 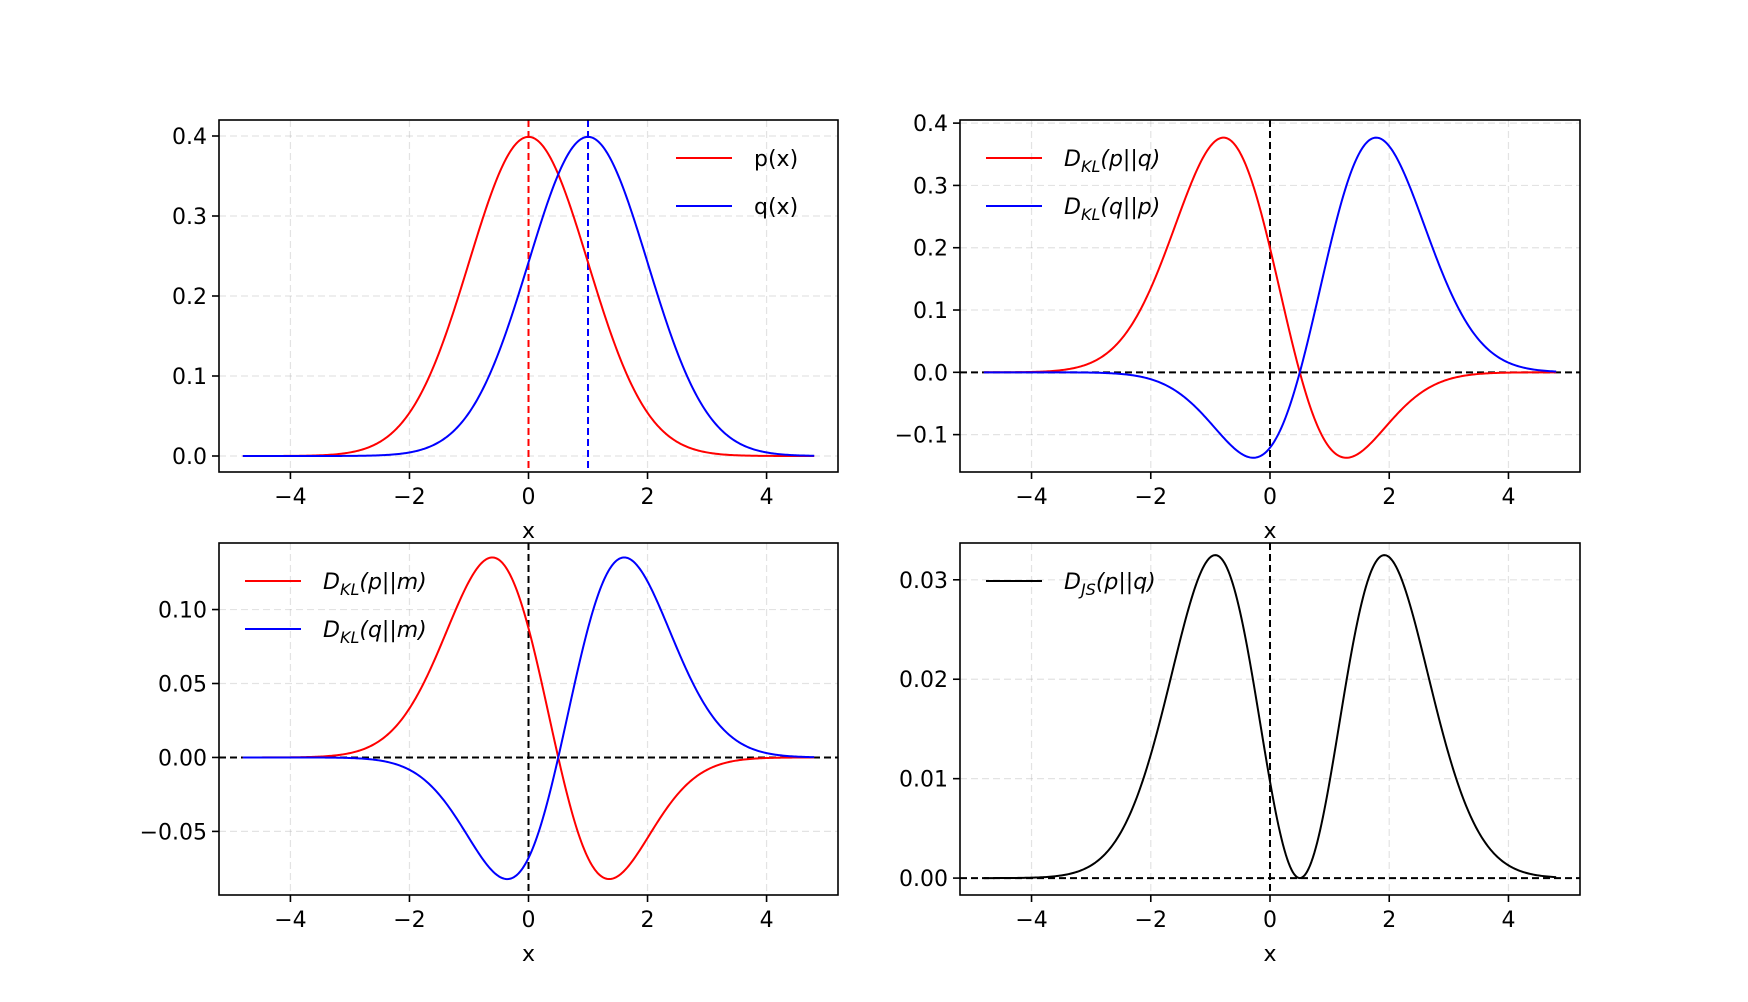 What do you see at coordinates (375, 632) in the screenshot?
I see `legend-label-klqm: DKL(q||m)` at bounding box center [375, 632].